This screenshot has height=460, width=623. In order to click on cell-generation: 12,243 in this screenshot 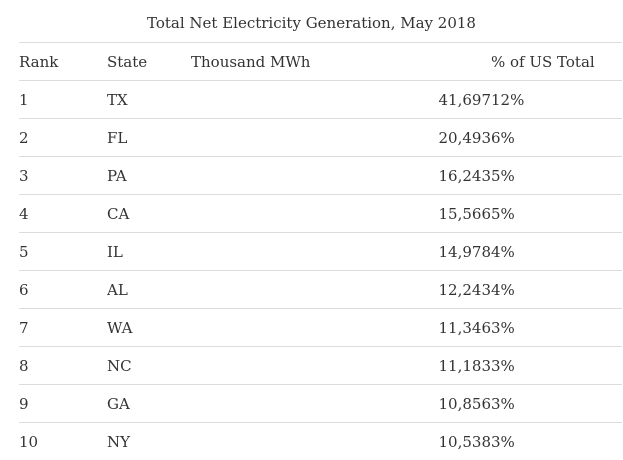, I will do `click(341, 290)`.